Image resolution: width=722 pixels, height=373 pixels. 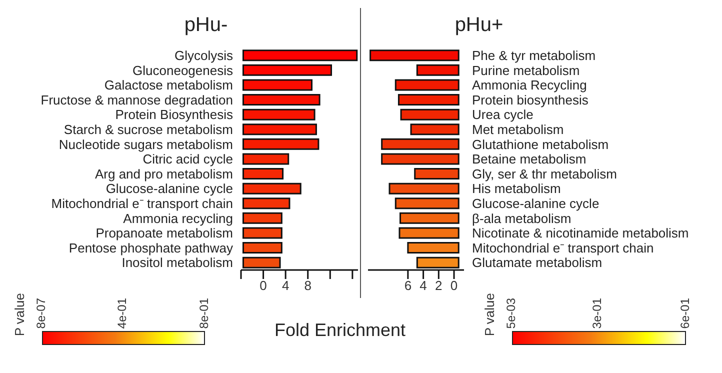 What do you see at coordinates (177, 262) in the screenshot?
I see `y-tick-label: Inositol metabolism` at bounding box center [177, 262].